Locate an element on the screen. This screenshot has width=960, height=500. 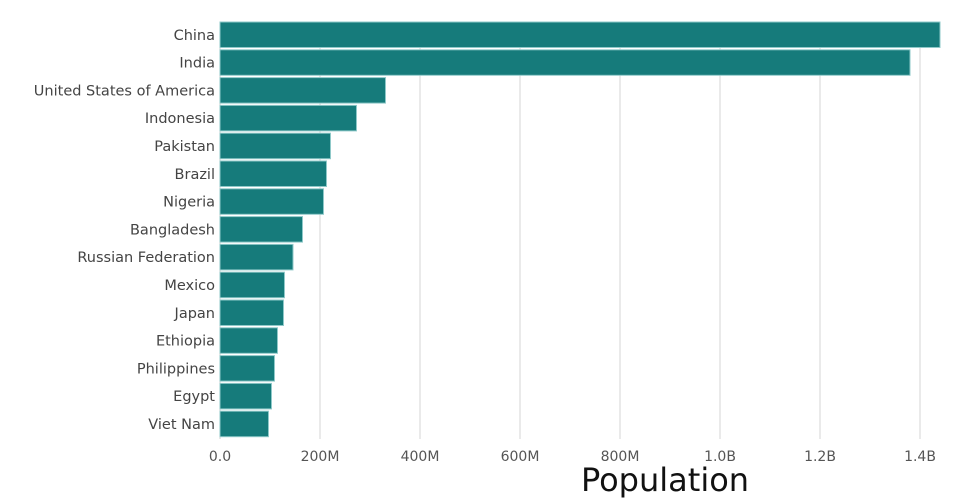
category-label: Ethiopia is located at coordinates (185, 342).